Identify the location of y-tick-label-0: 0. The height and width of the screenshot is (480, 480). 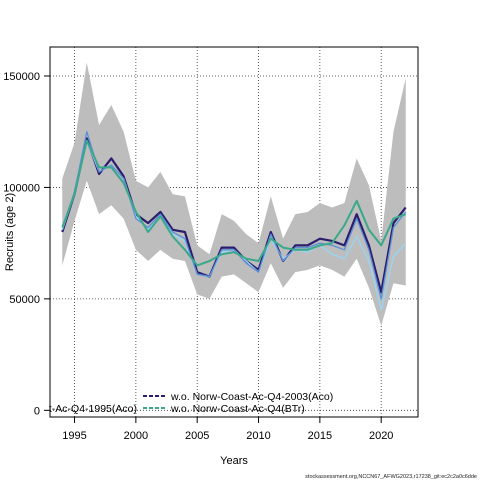
(37, 411).